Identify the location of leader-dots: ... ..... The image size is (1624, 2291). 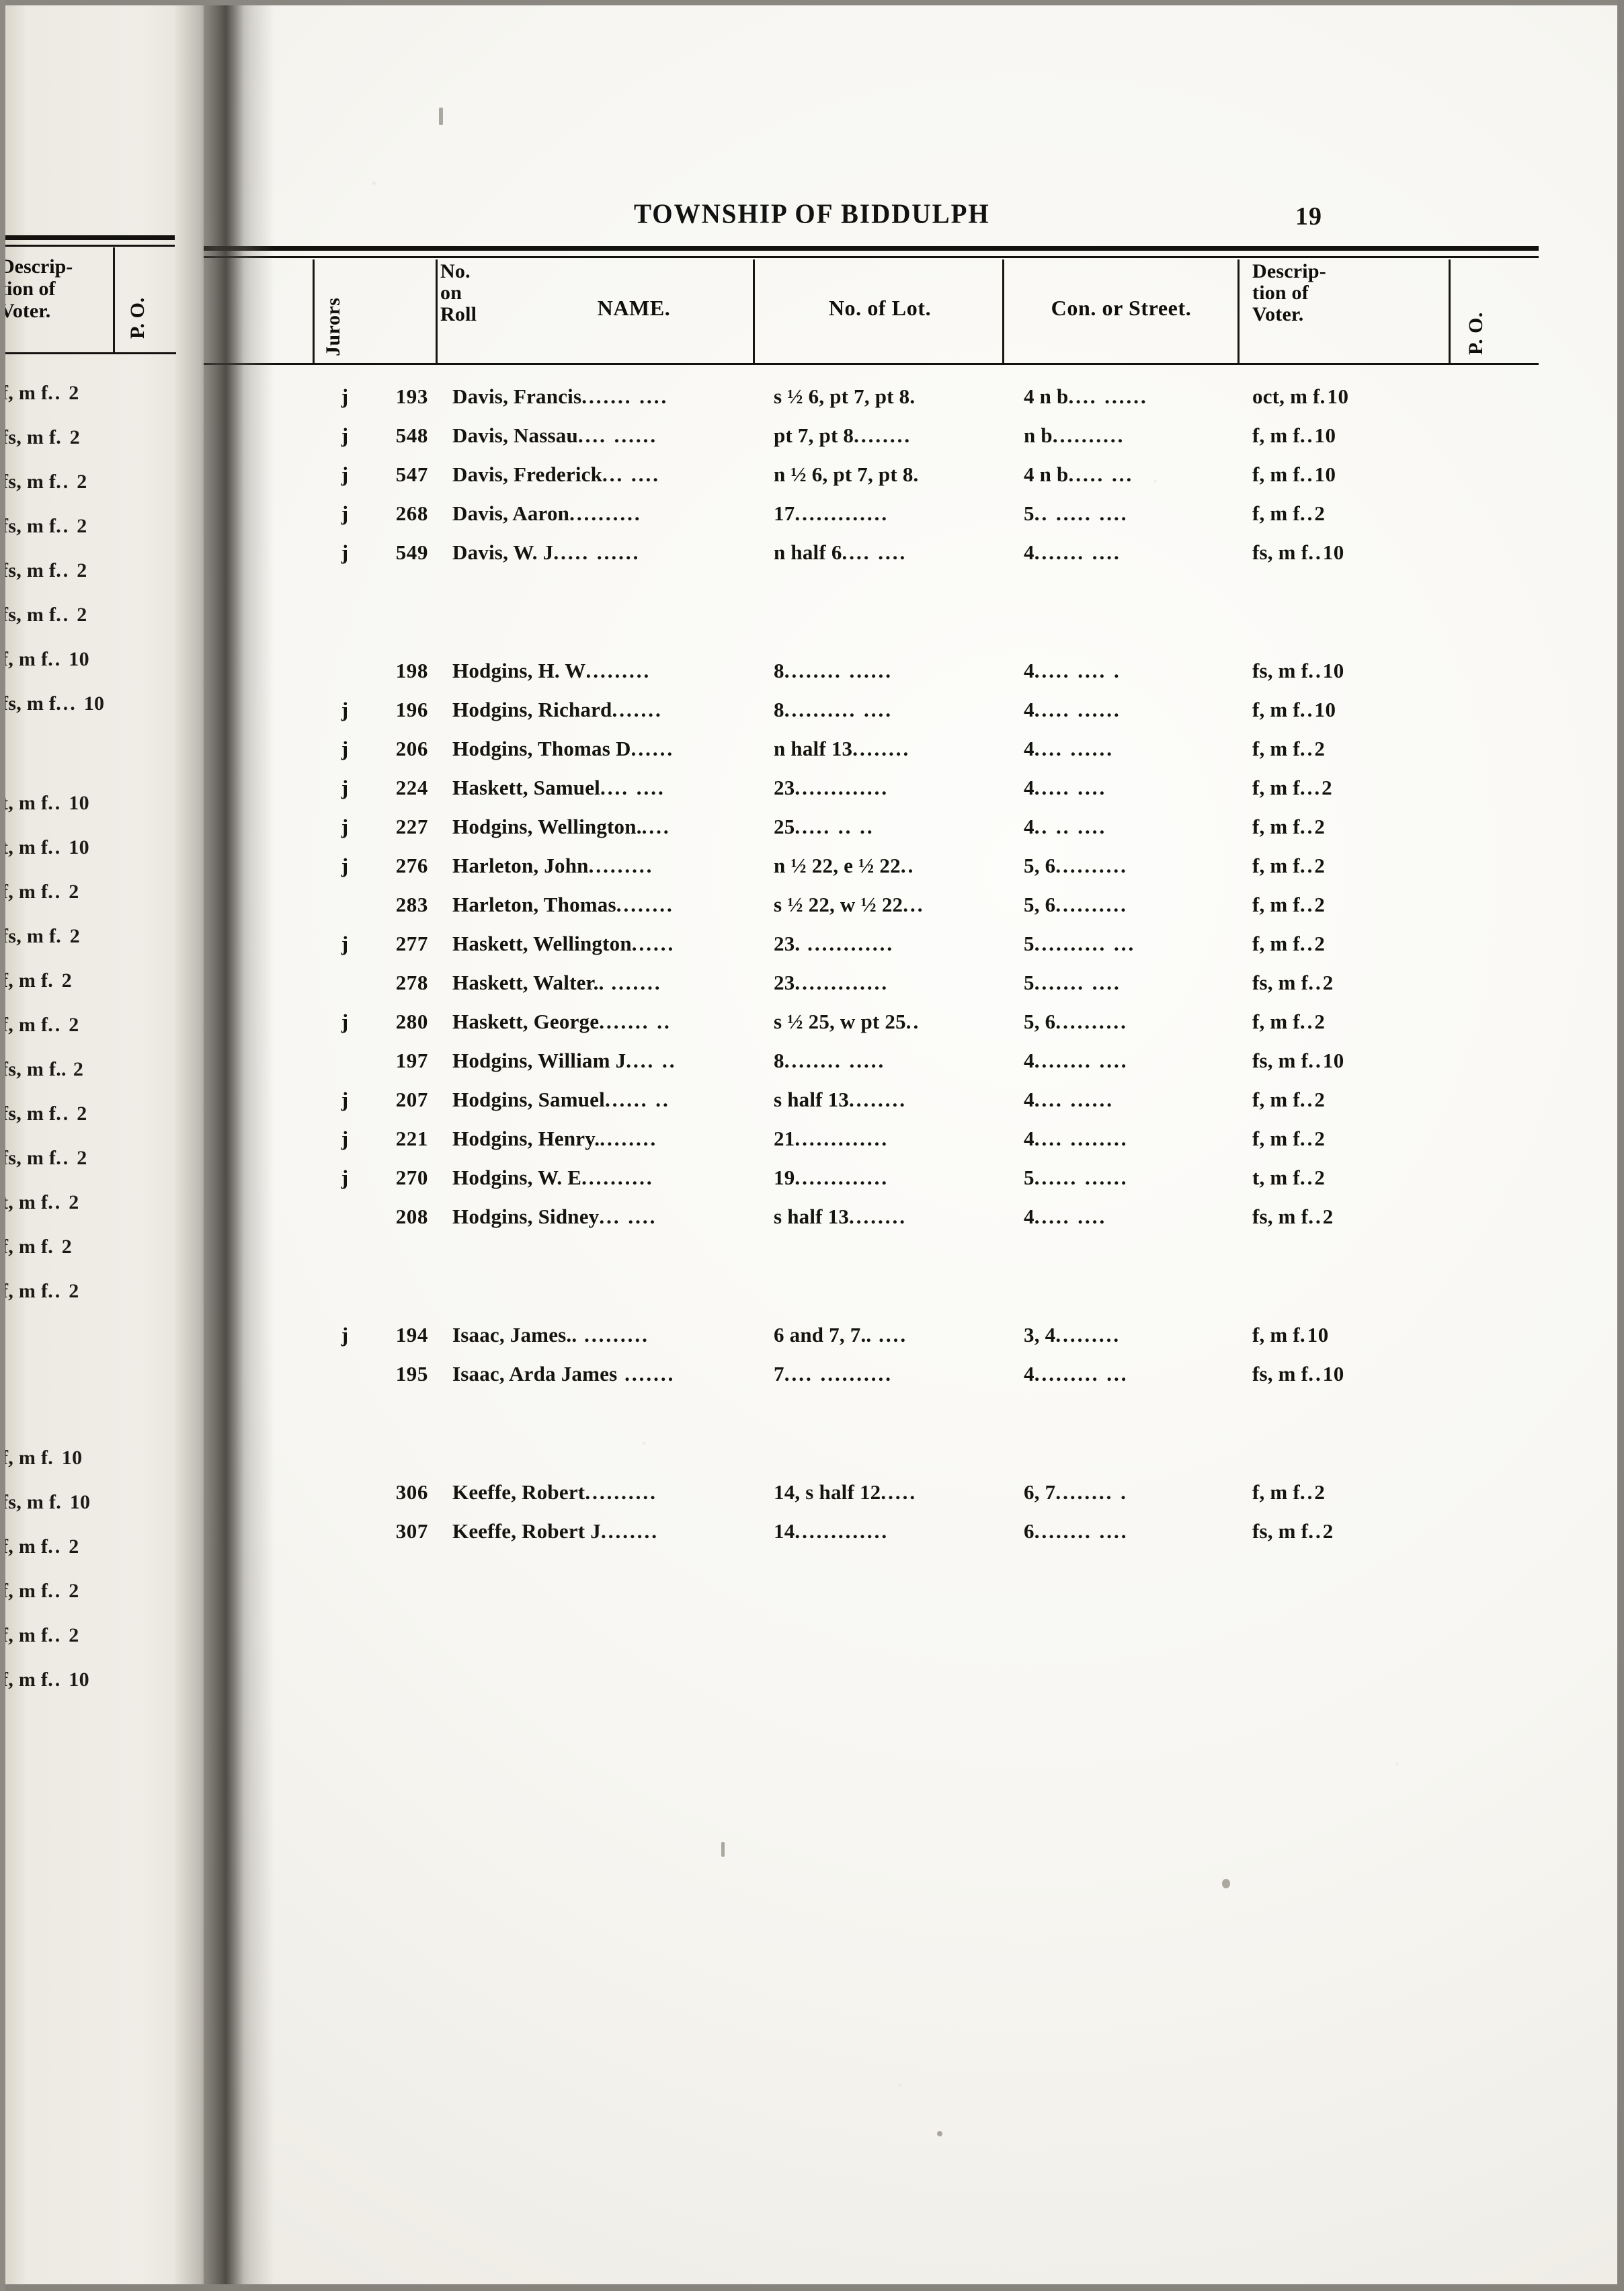
(628, 1216).